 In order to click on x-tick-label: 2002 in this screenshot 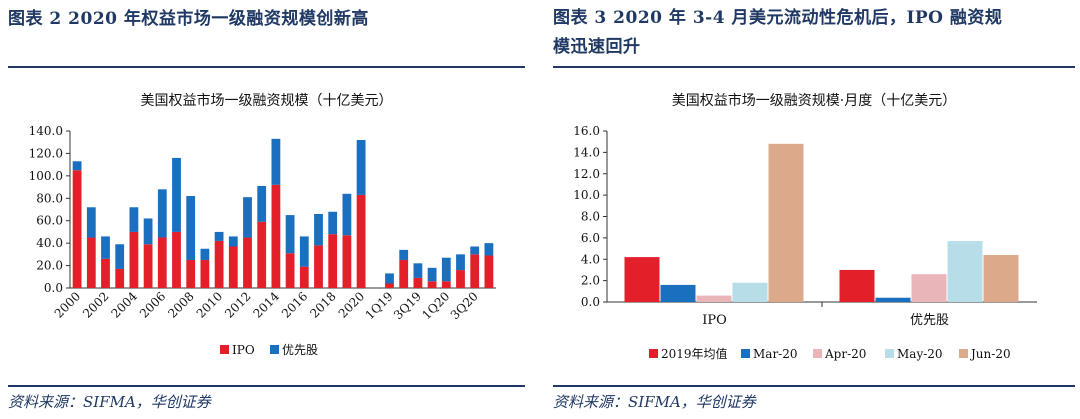, I will do `click(95, 304)`.